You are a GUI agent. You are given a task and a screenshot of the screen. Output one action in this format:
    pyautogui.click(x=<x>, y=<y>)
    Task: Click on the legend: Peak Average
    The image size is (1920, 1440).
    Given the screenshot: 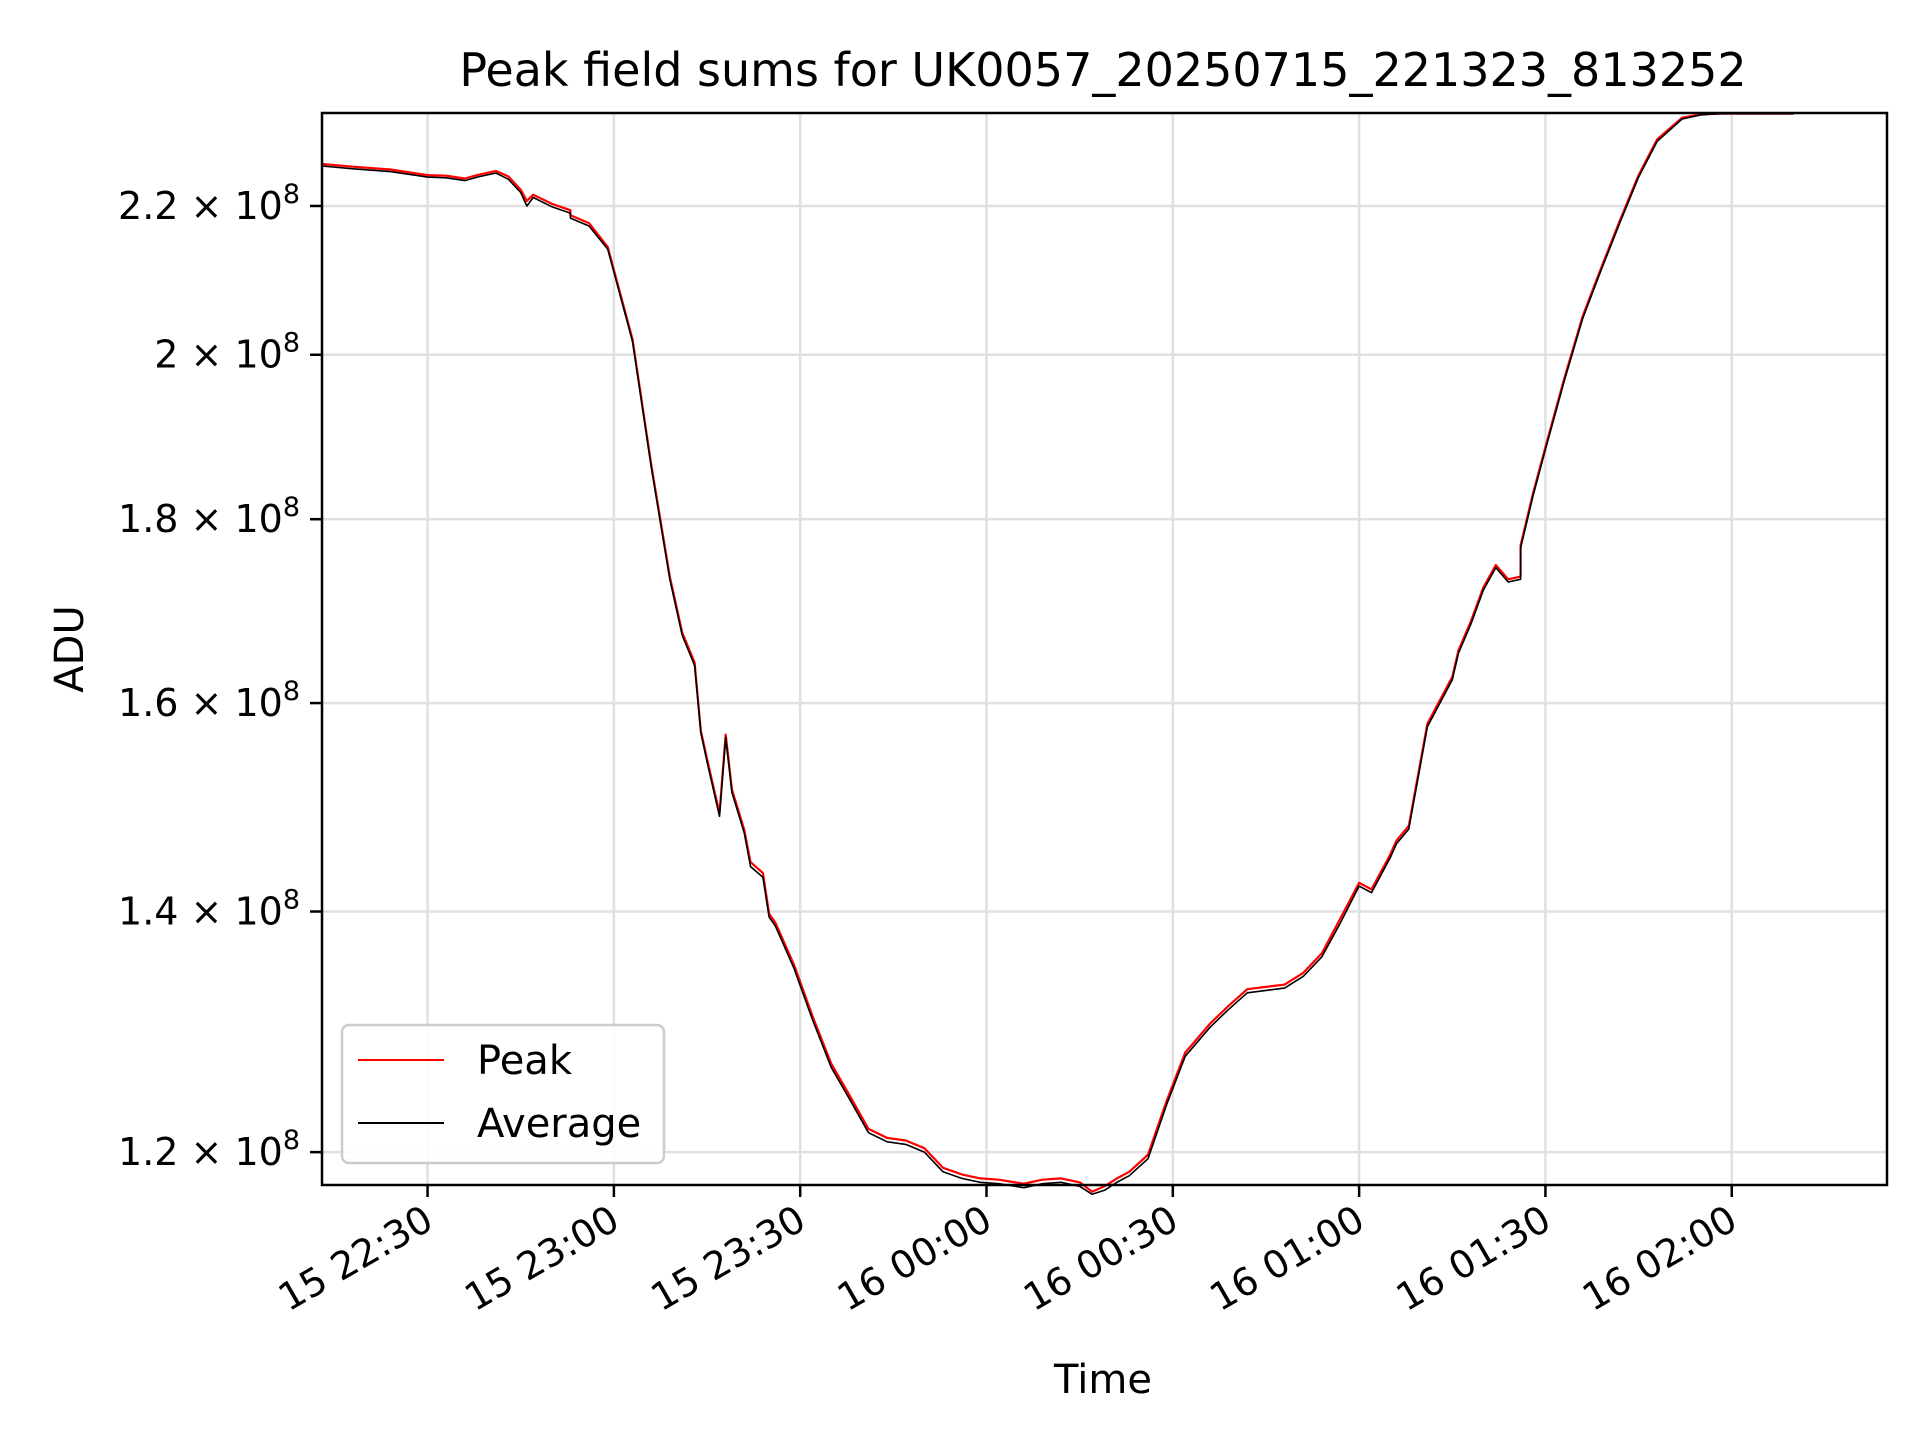 What is the action you would take?
    pyautogui.click(x=503, y=1094)
    